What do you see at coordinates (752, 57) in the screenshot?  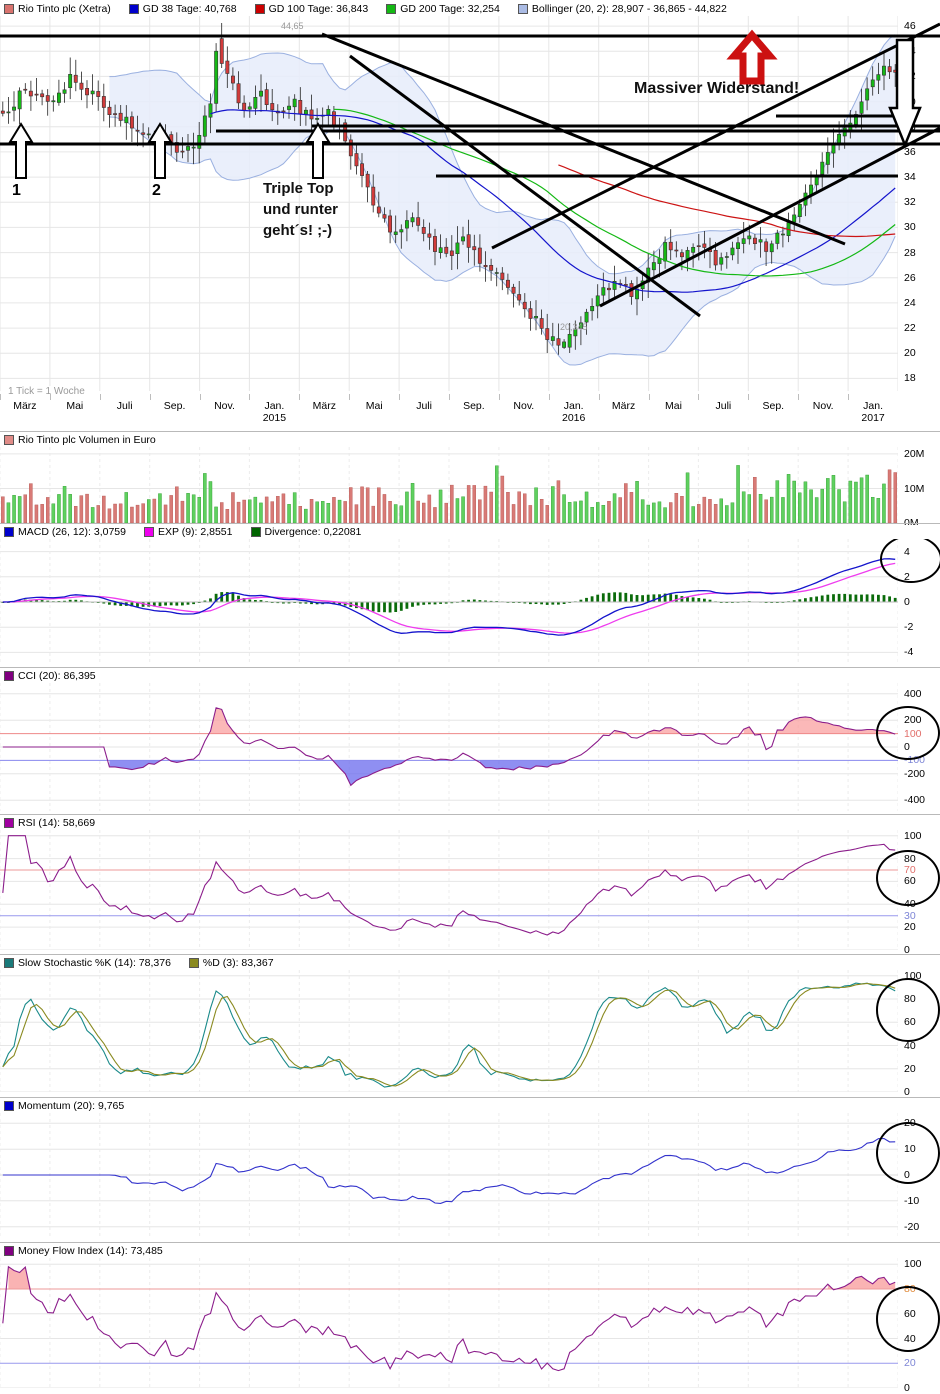 I see `annotation-arrow-up-red-icon` at bounding box center [752, 57].